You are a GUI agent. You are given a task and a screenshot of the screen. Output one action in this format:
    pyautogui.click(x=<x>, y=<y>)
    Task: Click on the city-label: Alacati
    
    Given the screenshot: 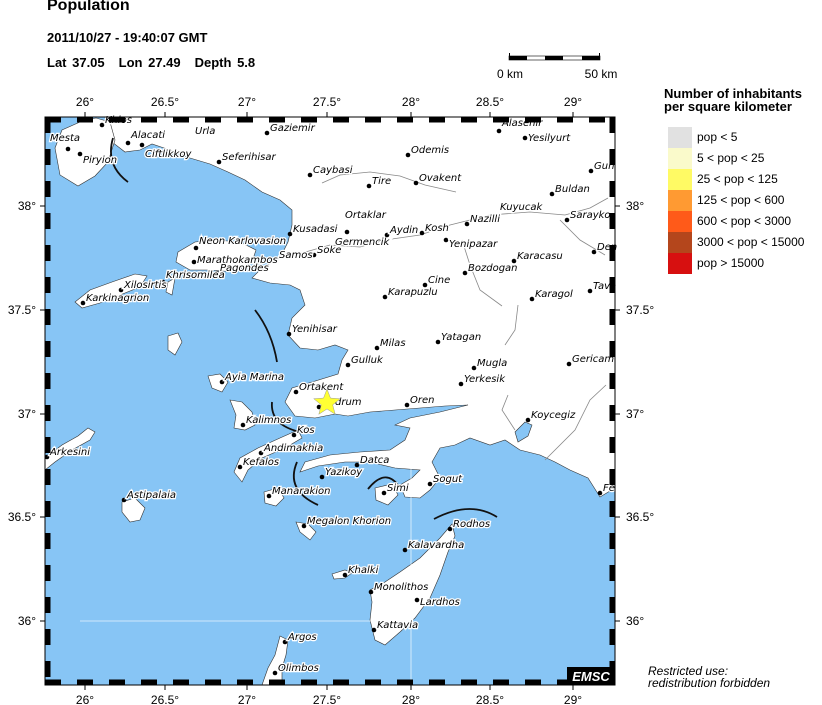 What is the action you would take?
    pyautogui.click(x=147, y=135)
    